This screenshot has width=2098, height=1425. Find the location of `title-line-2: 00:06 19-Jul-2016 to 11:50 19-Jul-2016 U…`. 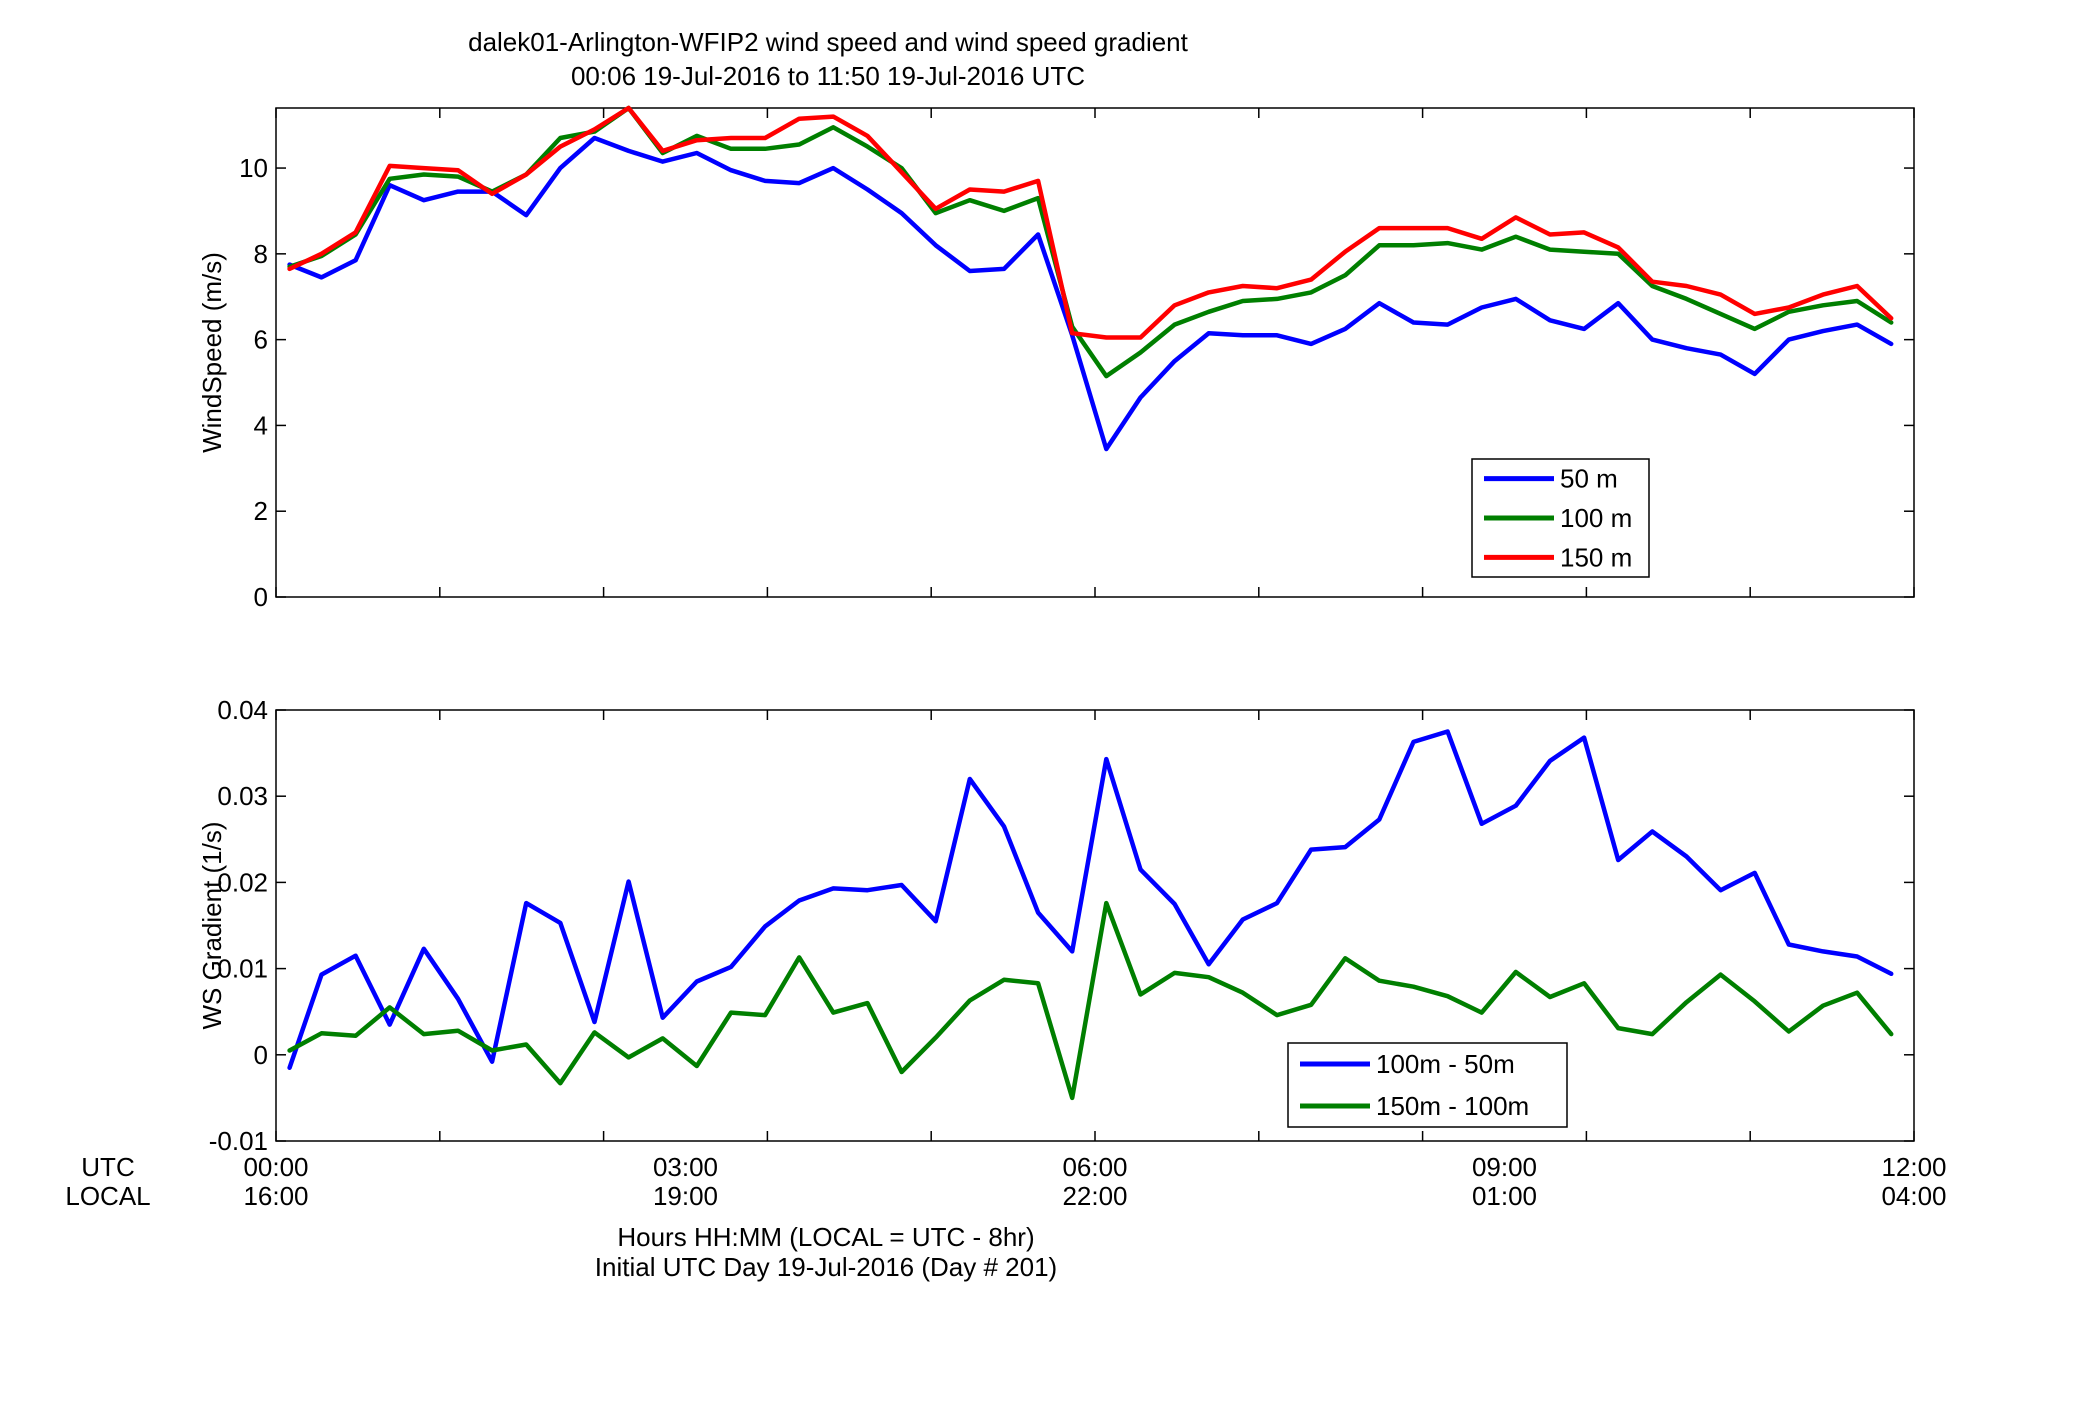

title-line-2: 00:06 19-Jul-2016 to 11:50 19-Jul-2016 U… is located at coordinates (828, 76).